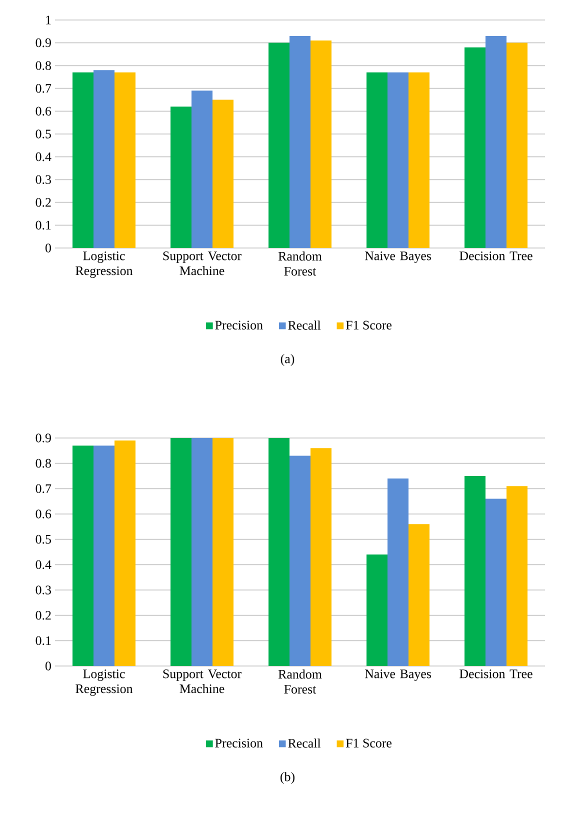  Describe the element at coordinates (48, 20) in the screenshot. I see `y-tick-label: 1` at that location.